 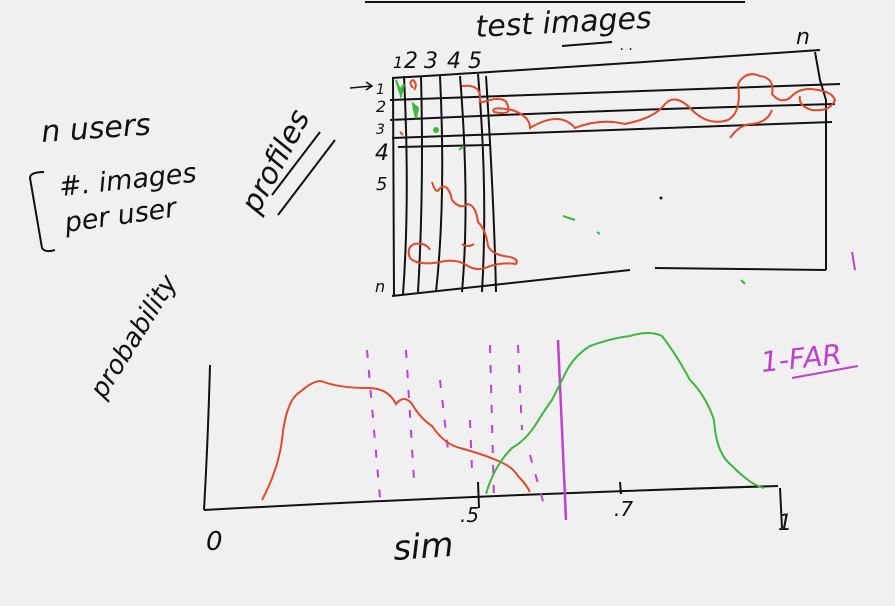 I want to click on column-number: 4, so click(x=454, y=61).